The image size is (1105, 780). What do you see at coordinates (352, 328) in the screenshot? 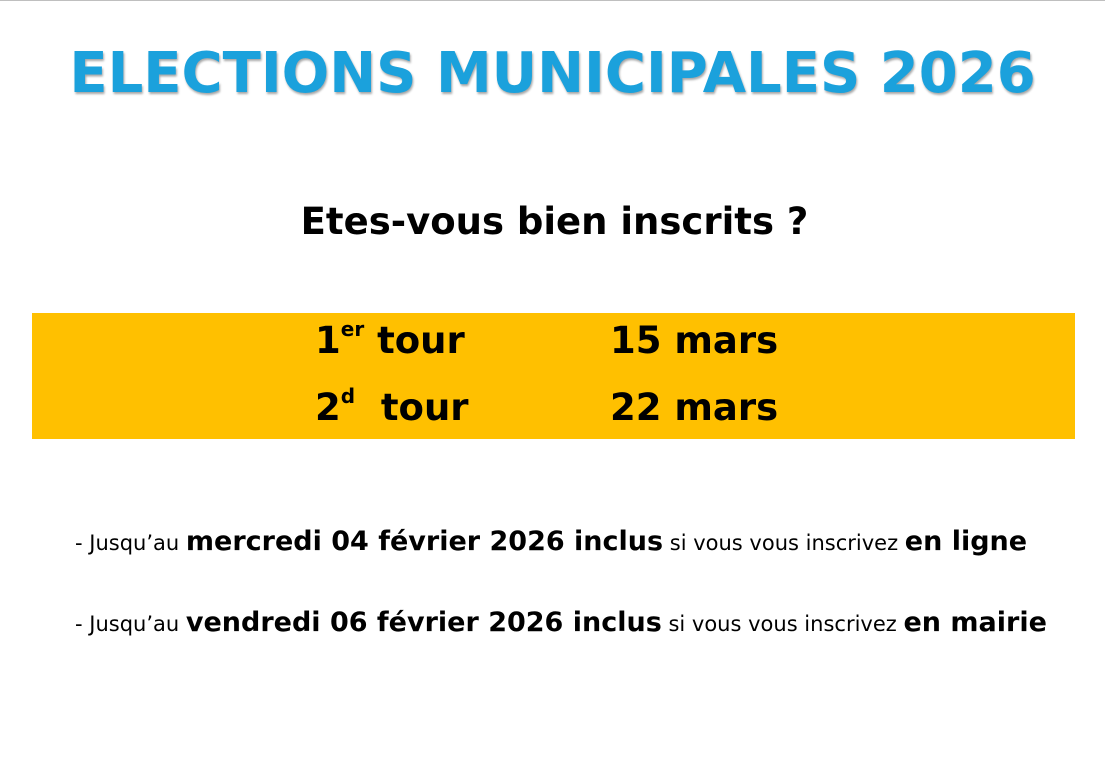
I see `round-1-suffix: er` at bounding box center [352, 328].